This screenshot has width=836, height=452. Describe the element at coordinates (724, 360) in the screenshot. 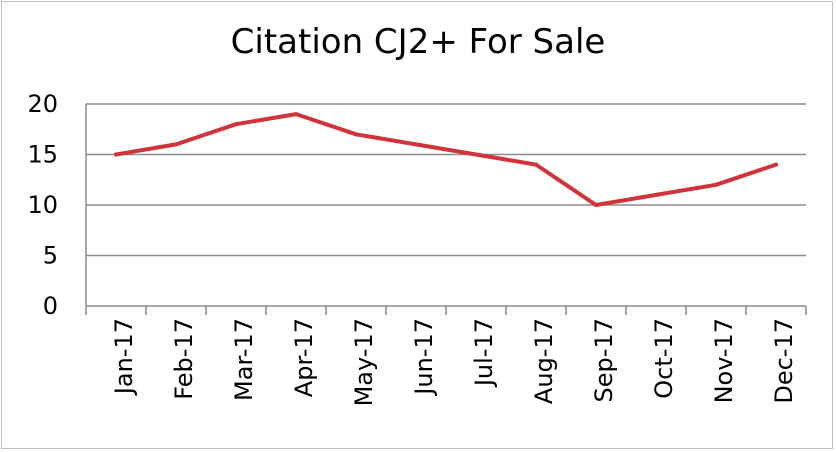

I see `x-tick-label: Nov-17` at that location.